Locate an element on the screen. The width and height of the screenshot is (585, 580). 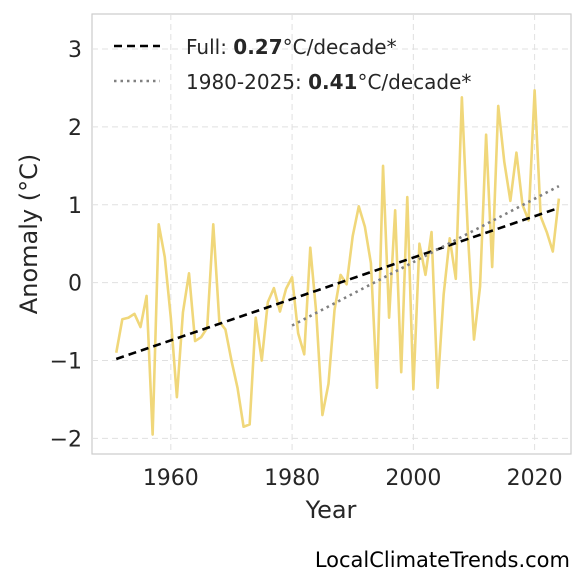
recent-trend-line is located at coordinates (425, 255).